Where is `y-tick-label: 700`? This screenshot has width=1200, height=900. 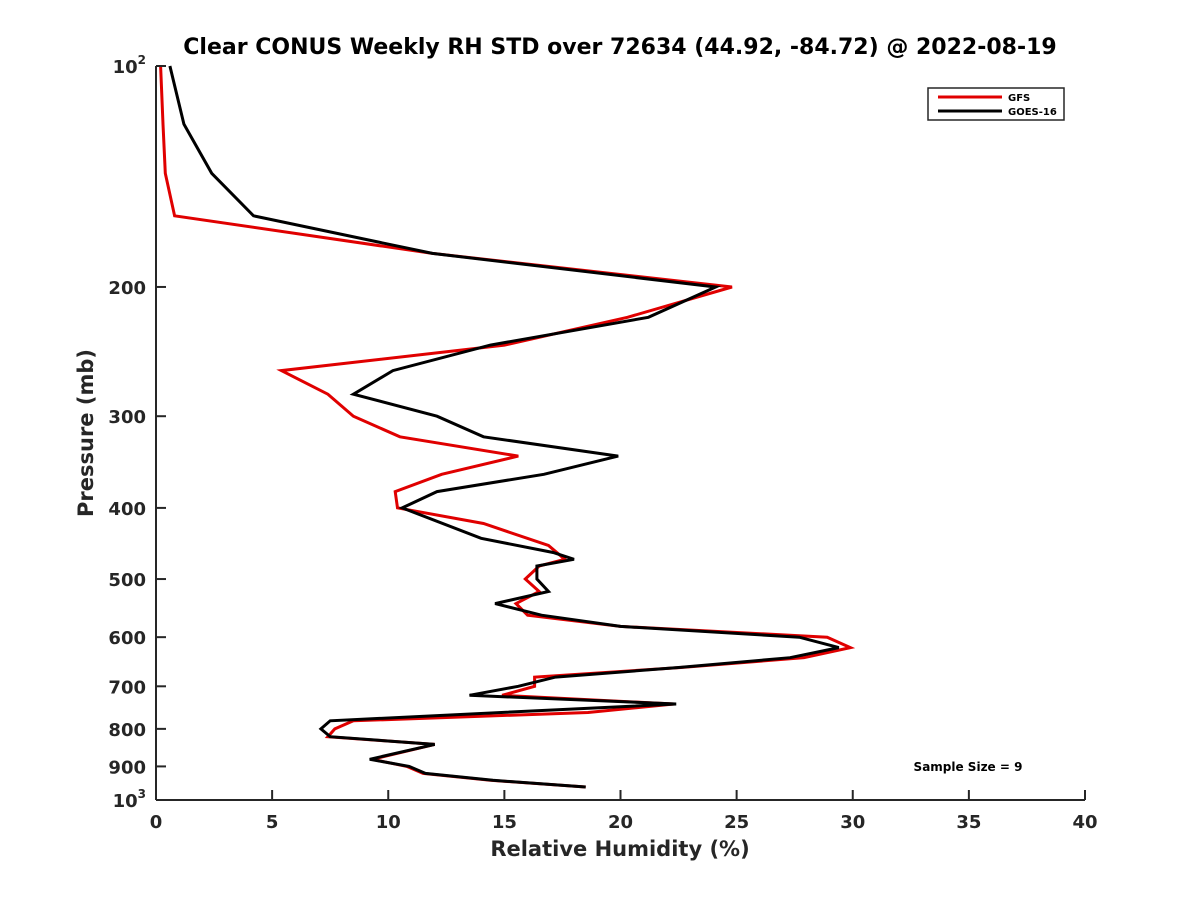
y-tick-label: 700 is located at coordinates (127, 687).